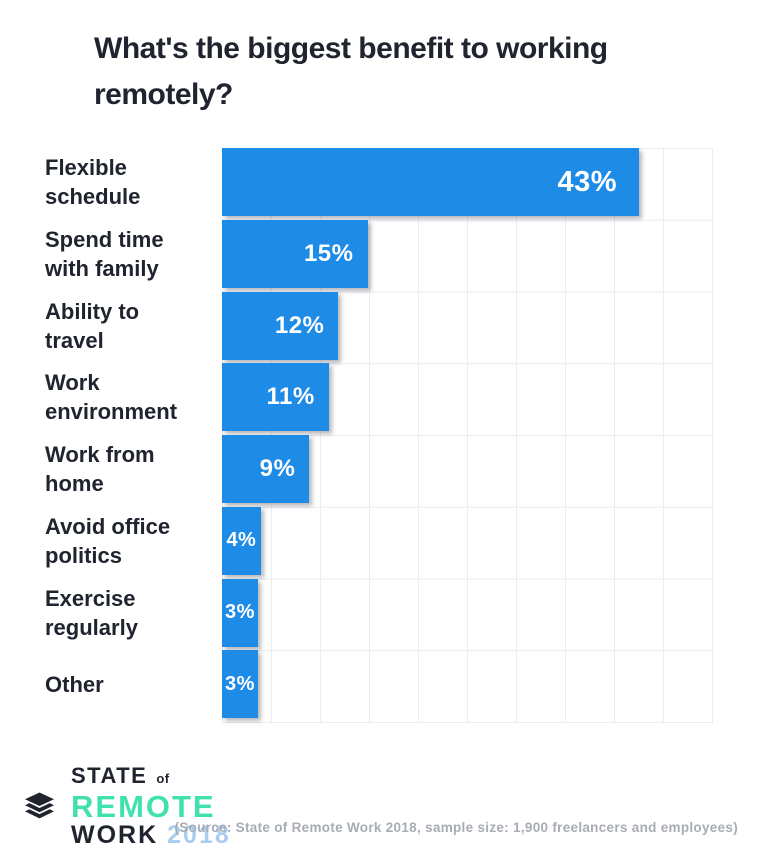 Image resolution: width=768 pixels, height=865 pixels. Describe the element at coordinates (104, 253) in the screenshot. I see `category-label-spend-time-with-family: Spend time with family` at that location.